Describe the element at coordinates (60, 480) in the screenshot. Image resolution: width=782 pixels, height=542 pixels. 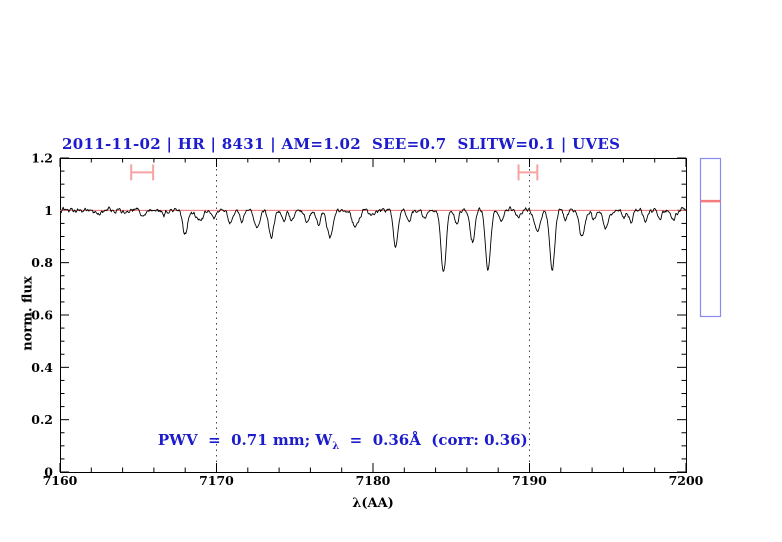
I see `x-tick-label: 7160` at that location.